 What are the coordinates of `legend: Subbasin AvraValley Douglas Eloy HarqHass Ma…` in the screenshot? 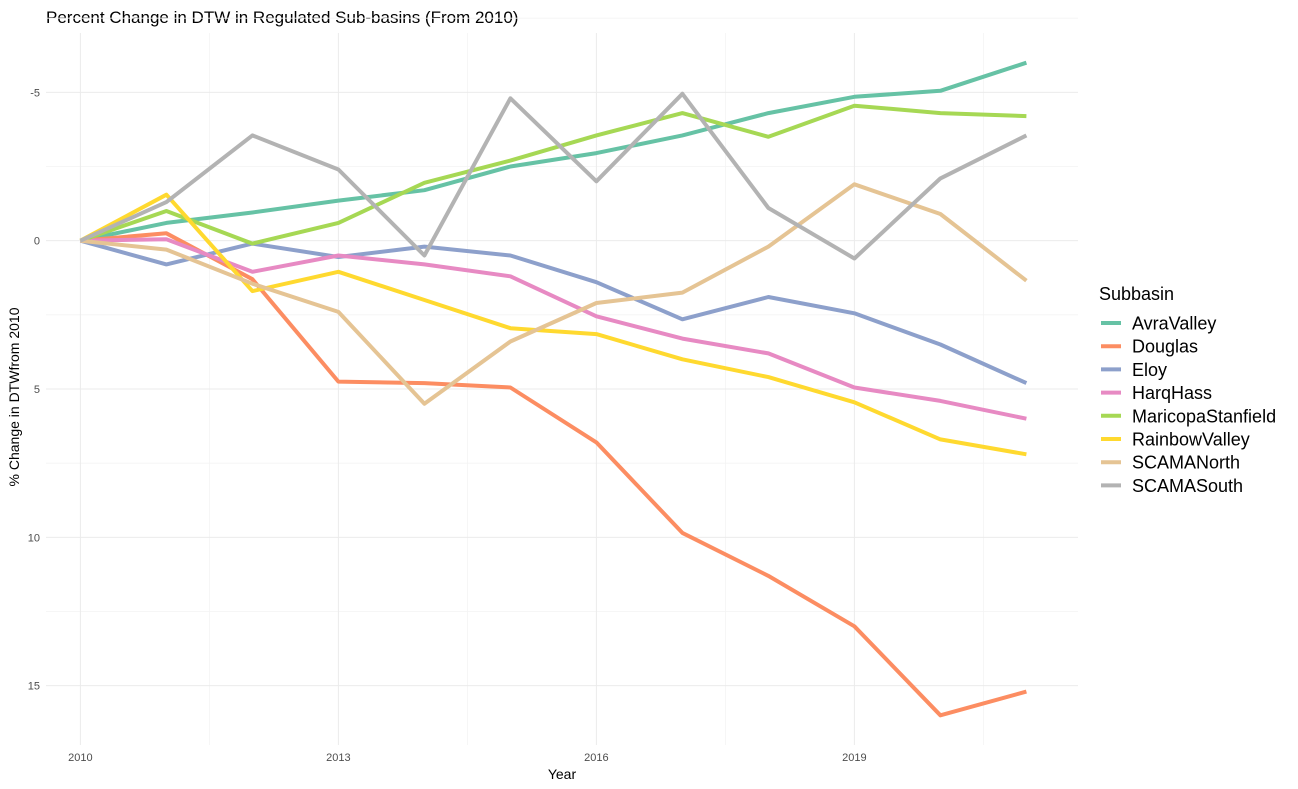 It's located at (1187, 390).